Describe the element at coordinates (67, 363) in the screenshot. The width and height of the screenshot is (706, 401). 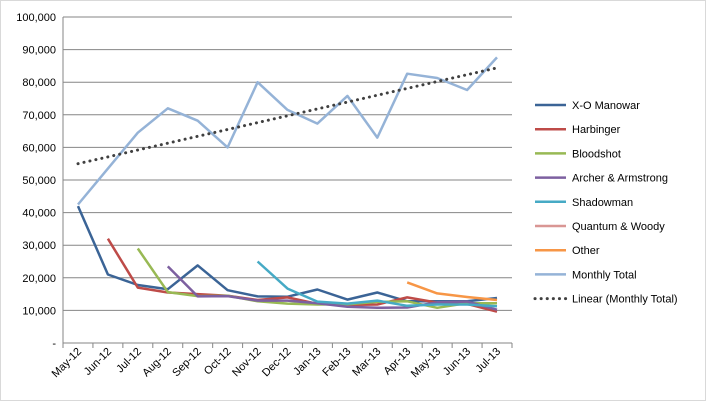
I see `x-tick-label: May-12` at that location.